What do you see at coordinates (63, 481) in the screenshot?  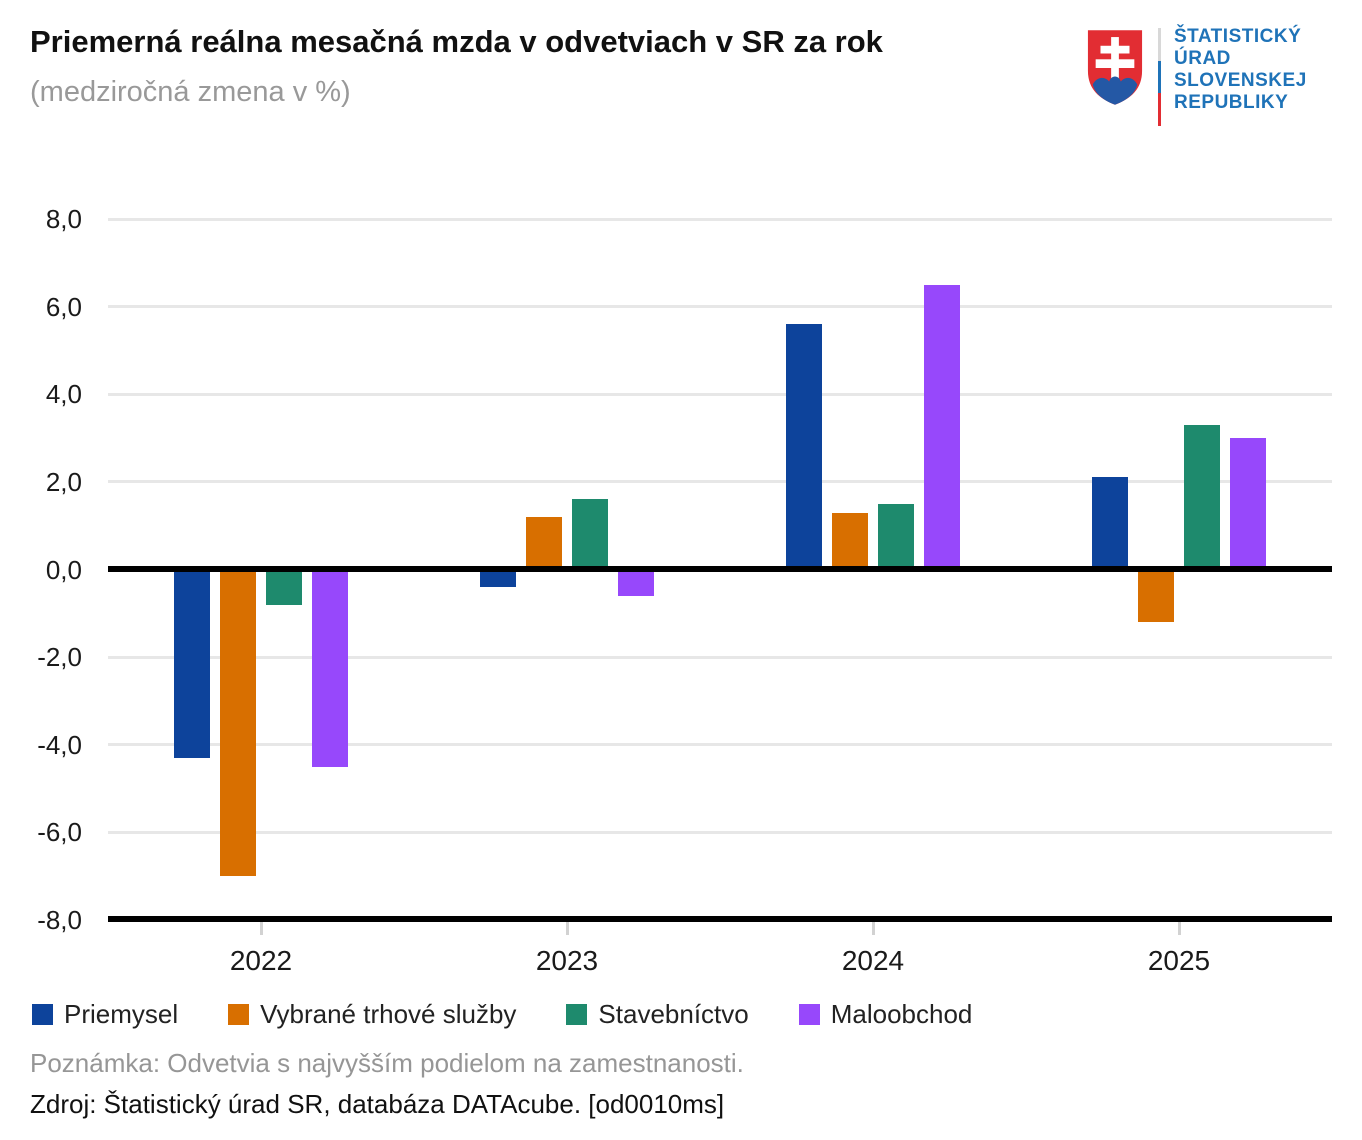 I see `y-axis-label: 2,0` at bounding box center [63, 481].